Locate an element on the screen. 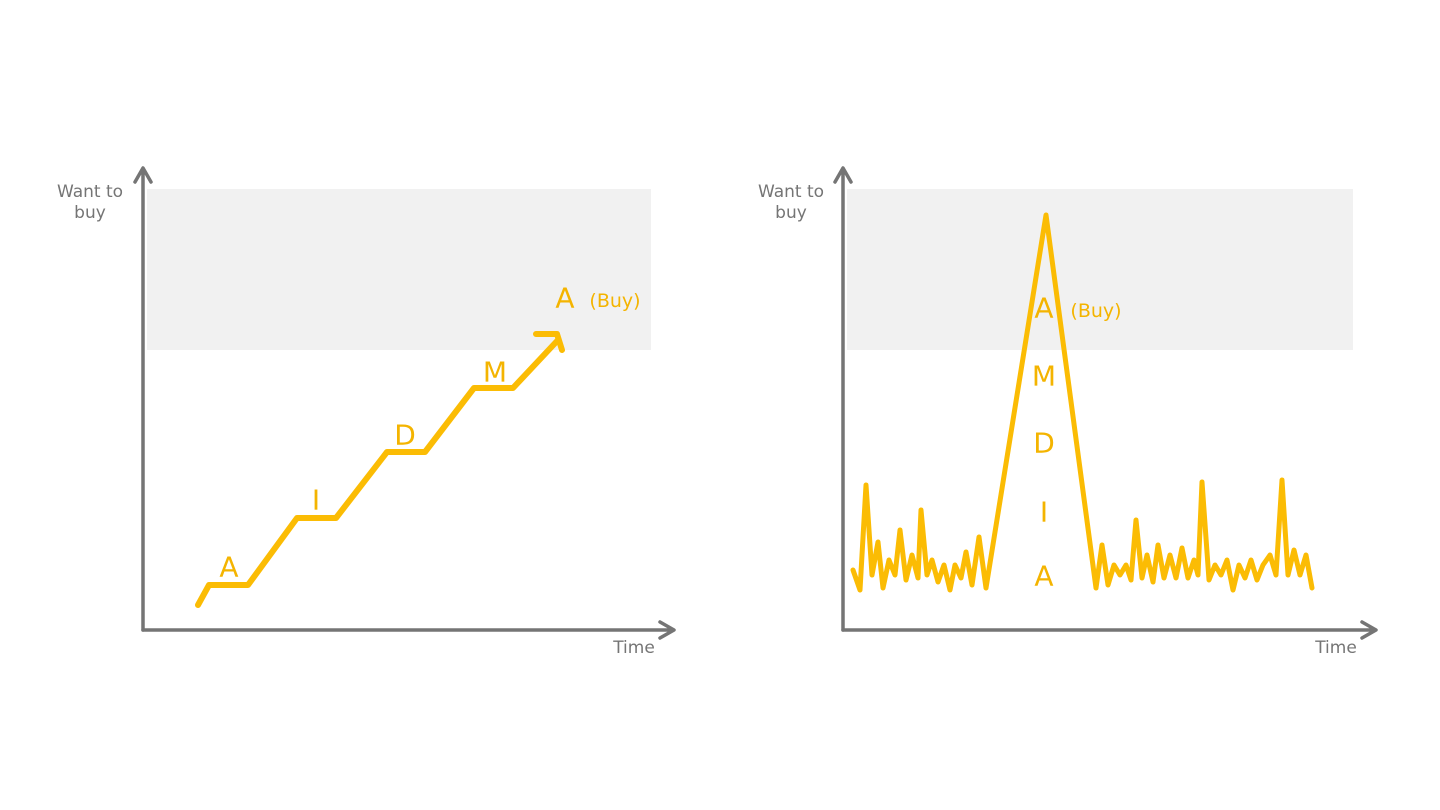  journey-line is located at coordinates (378, 472).